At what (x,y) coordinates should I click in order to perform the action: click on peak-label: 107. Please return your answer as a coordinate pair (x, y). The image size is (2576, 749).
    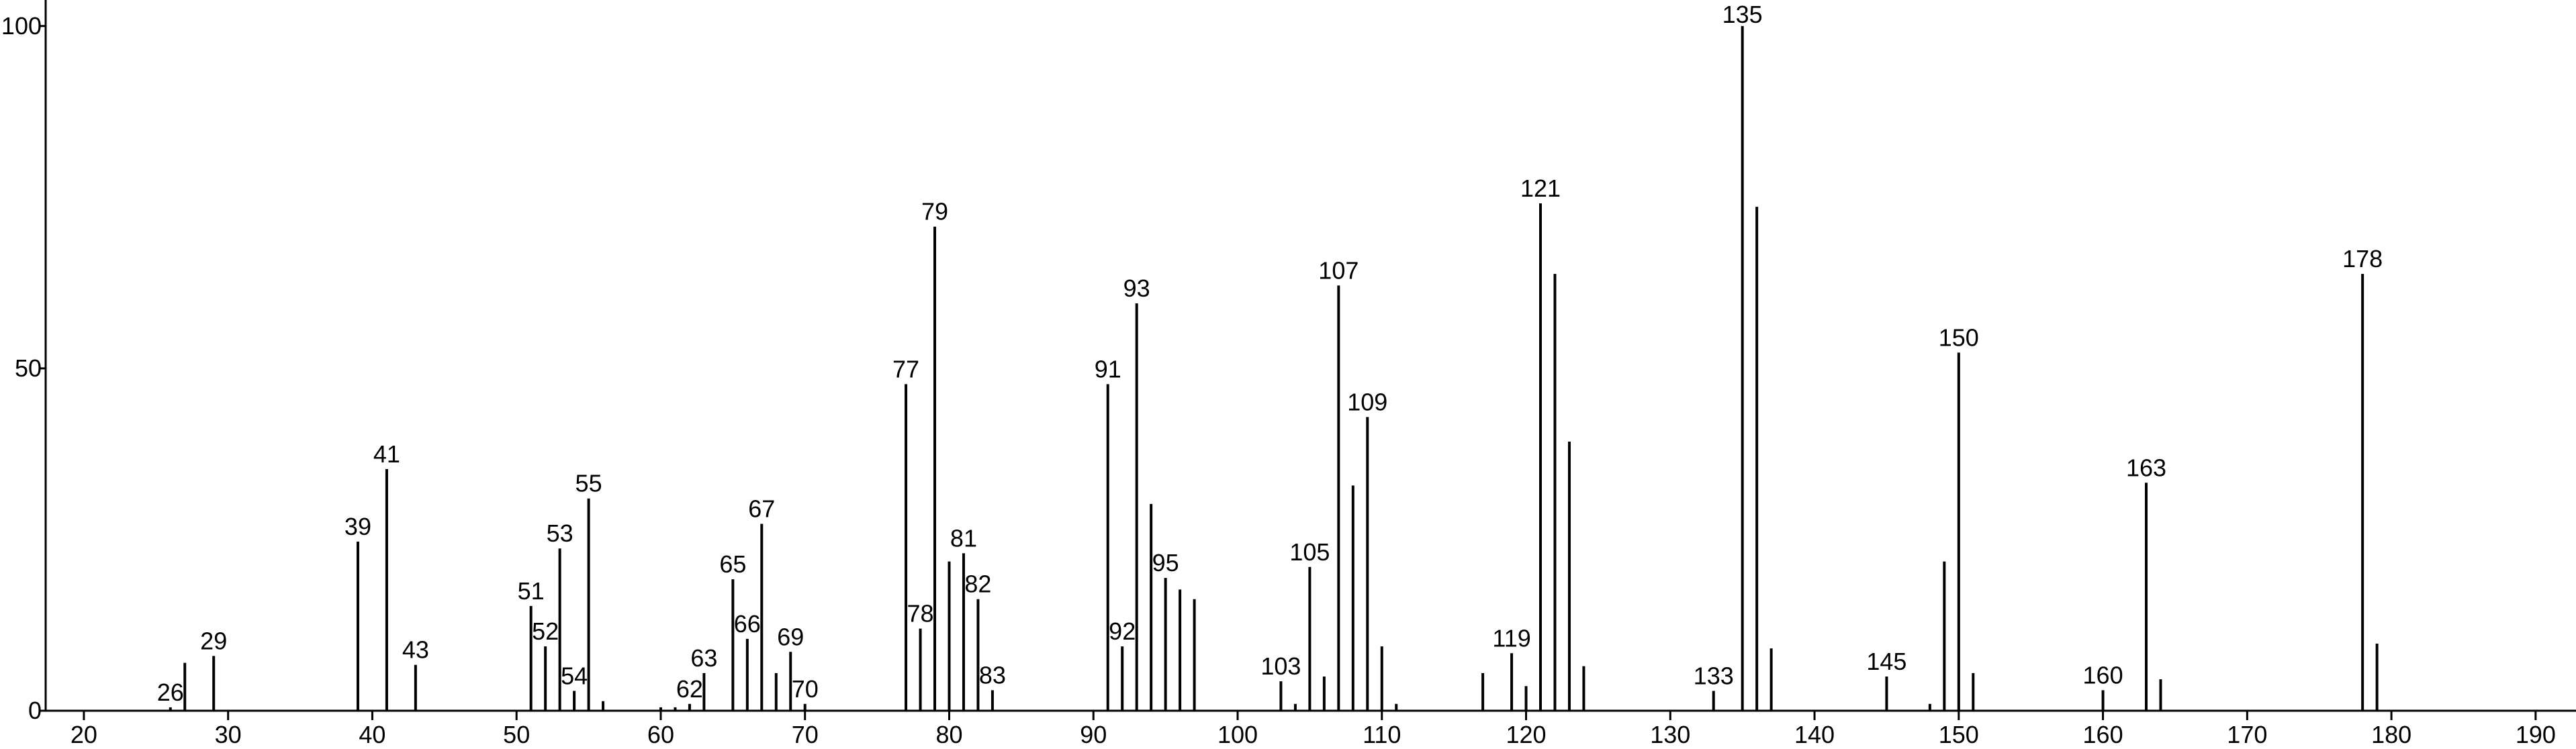
    Looking at the image, I should click on (1338, 270).